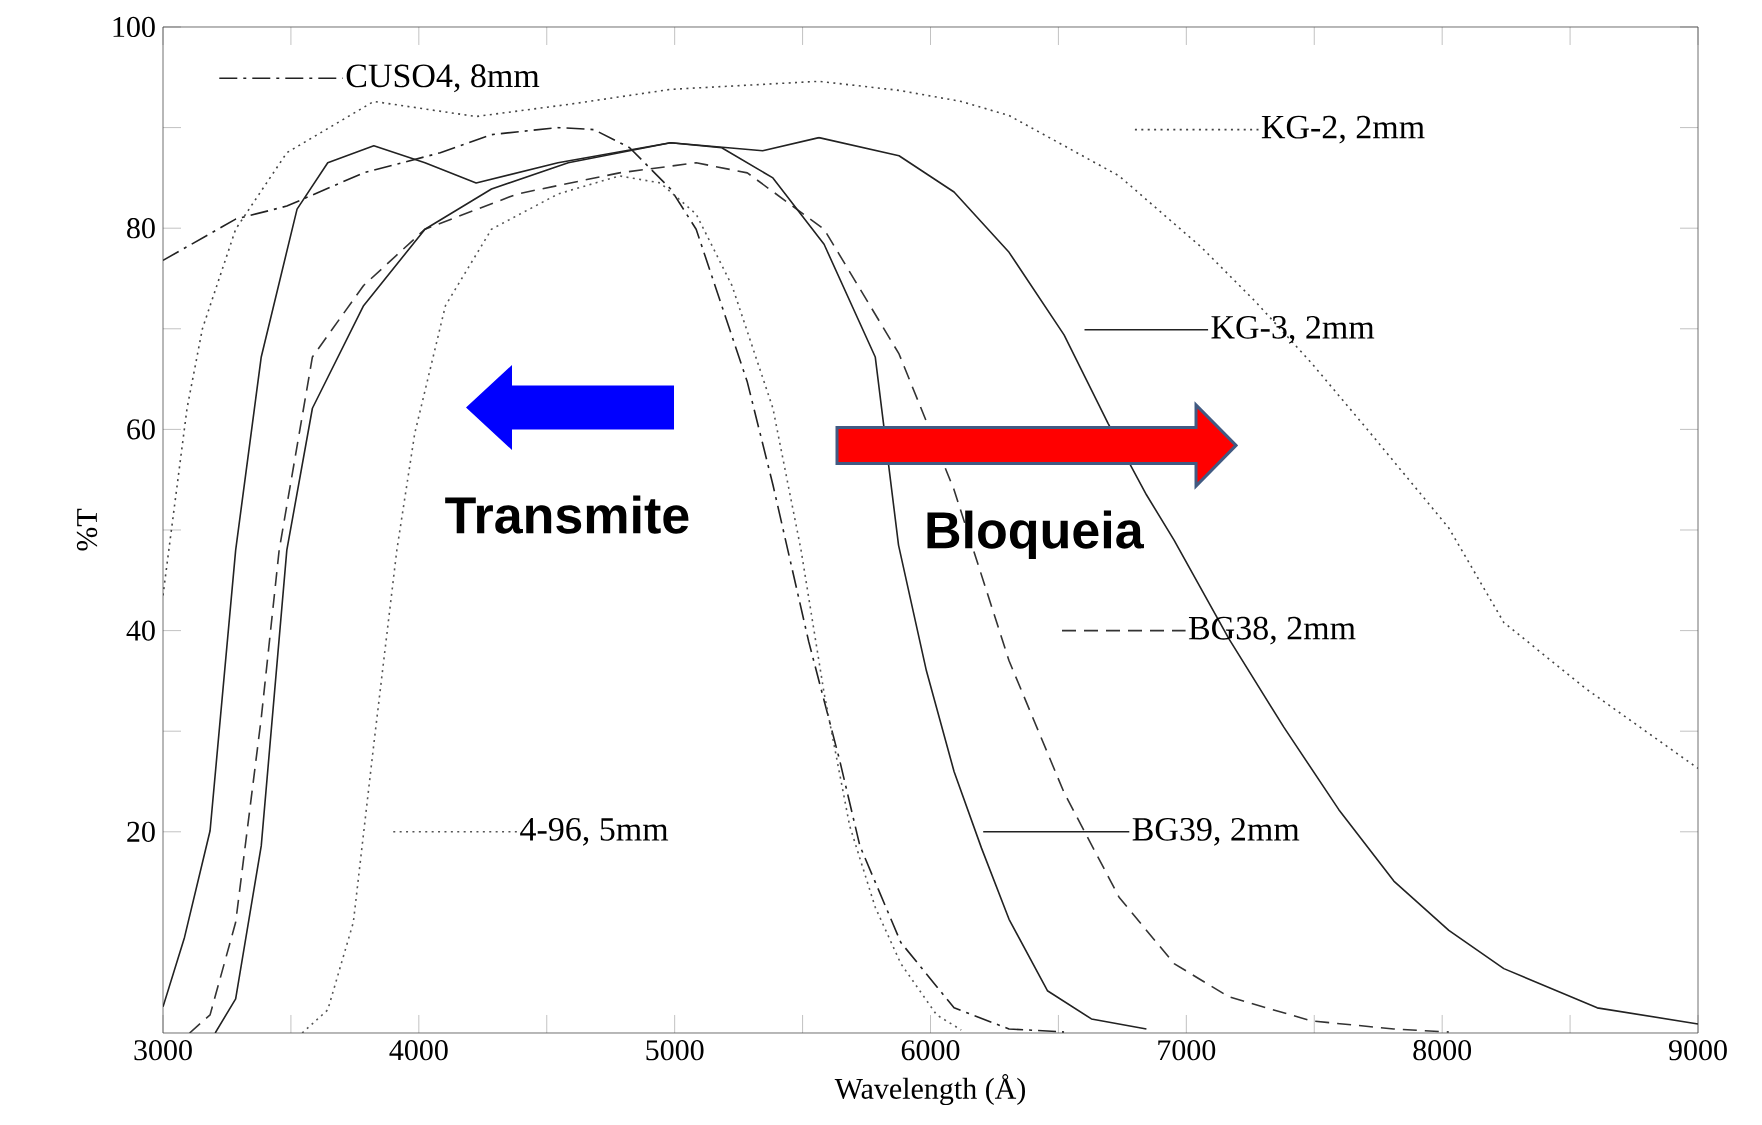  Describe the element at coordinates (929, 1090) in the screenshot. I see `x-axis-title: Wavelength (Å)` at that location.